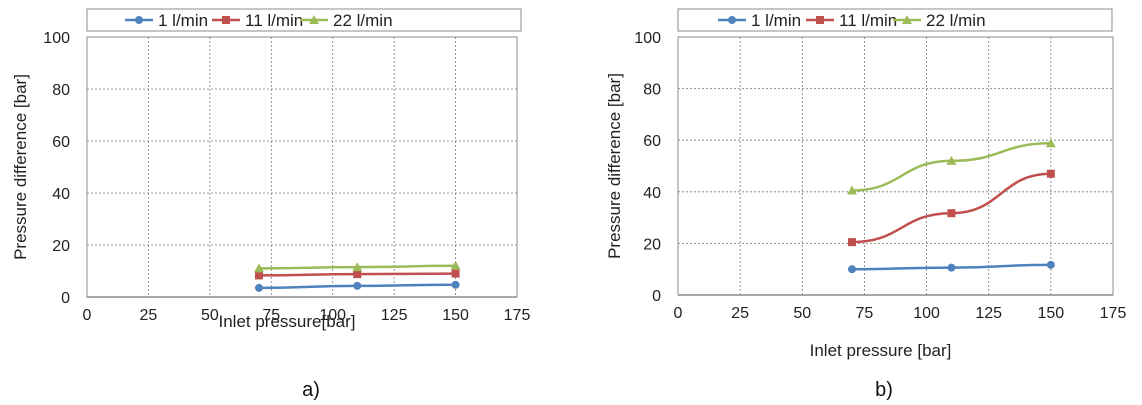 The width and height of the screenshot is (1142, 405). What do you see at coordinates (286, 321) in the screenshot?
I see `x-axis-title: Inlet pressure[bar]` at bounding box center [286, 321].